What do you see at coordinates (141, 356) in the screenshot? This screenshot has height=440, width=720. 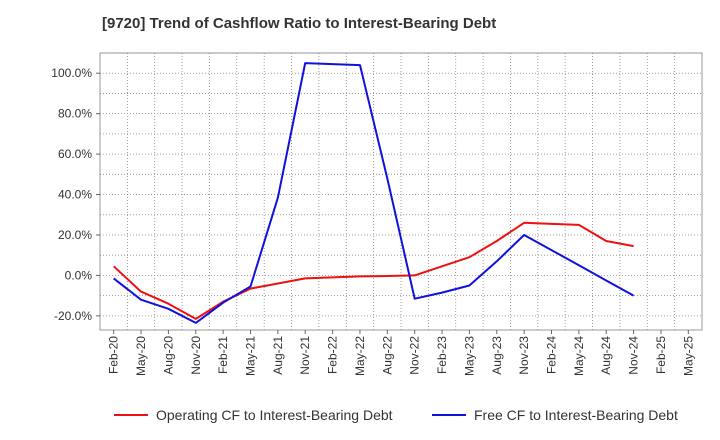 I see `x-tick-label: May-20` at bounding box center [141, 356].